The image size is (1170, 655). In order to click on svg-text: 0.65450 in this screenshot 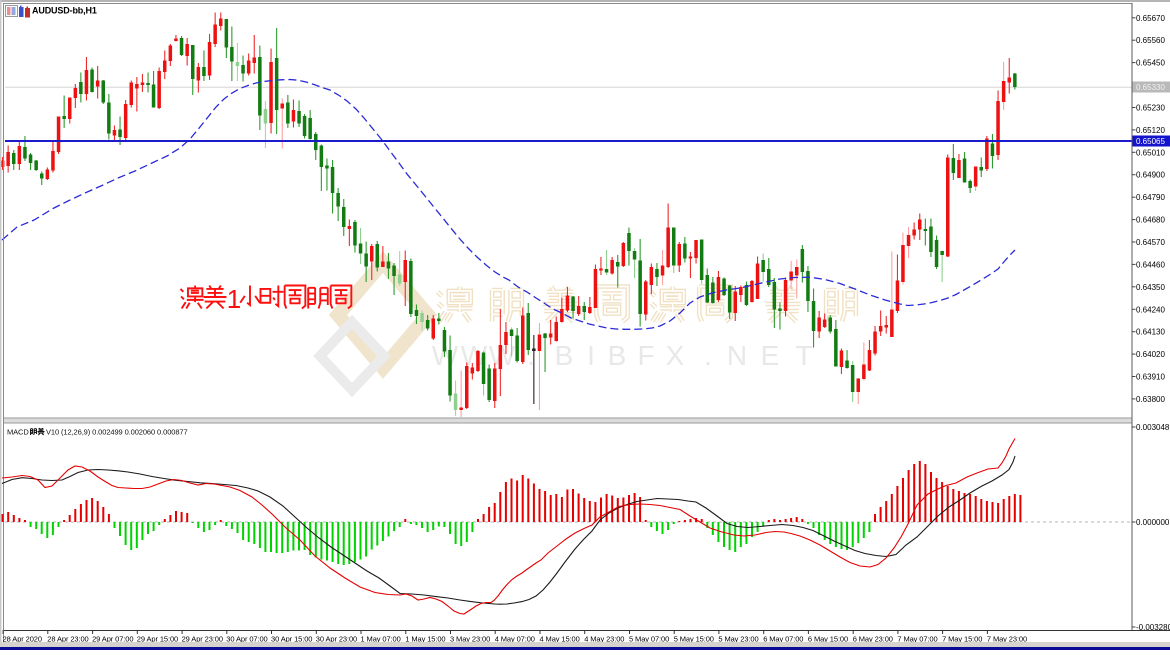, I will do `click(1150, 63)`.